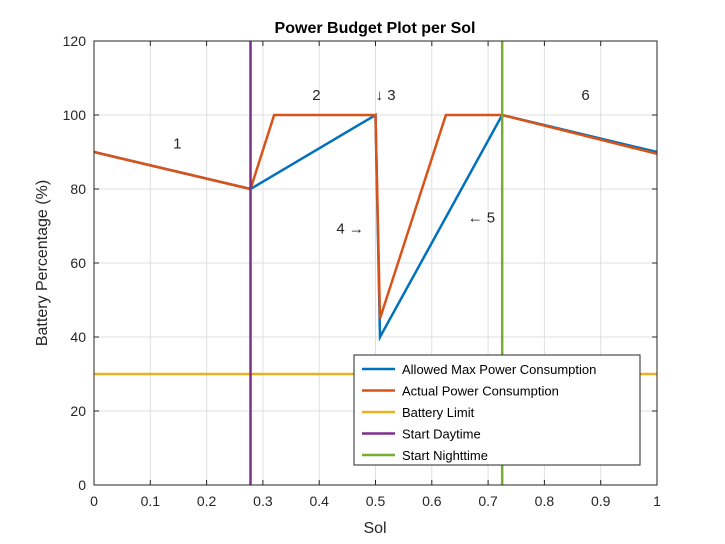 The width and height of the screenshot is (725, 544). I want to click on x-tick-label: 0, so click(94, 501).